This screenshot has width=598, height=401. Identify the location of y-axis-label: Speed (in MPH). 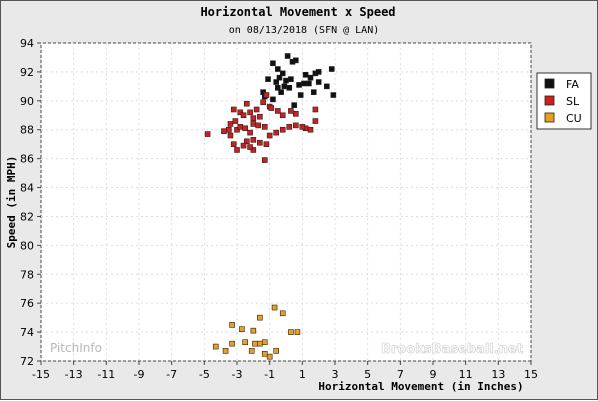
(11, 202).